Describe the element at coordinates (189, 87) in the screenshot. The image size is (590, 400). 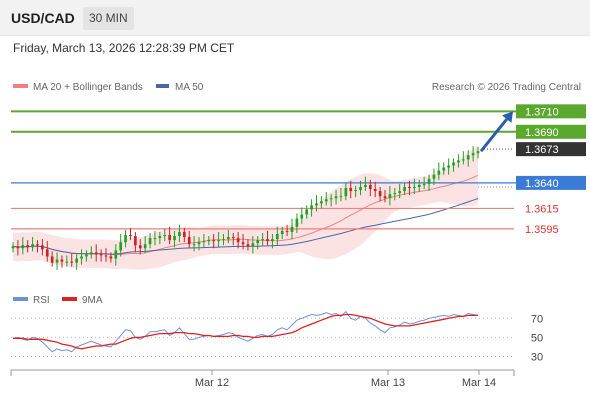
I see `legend-ma50: MA 50` at that location.